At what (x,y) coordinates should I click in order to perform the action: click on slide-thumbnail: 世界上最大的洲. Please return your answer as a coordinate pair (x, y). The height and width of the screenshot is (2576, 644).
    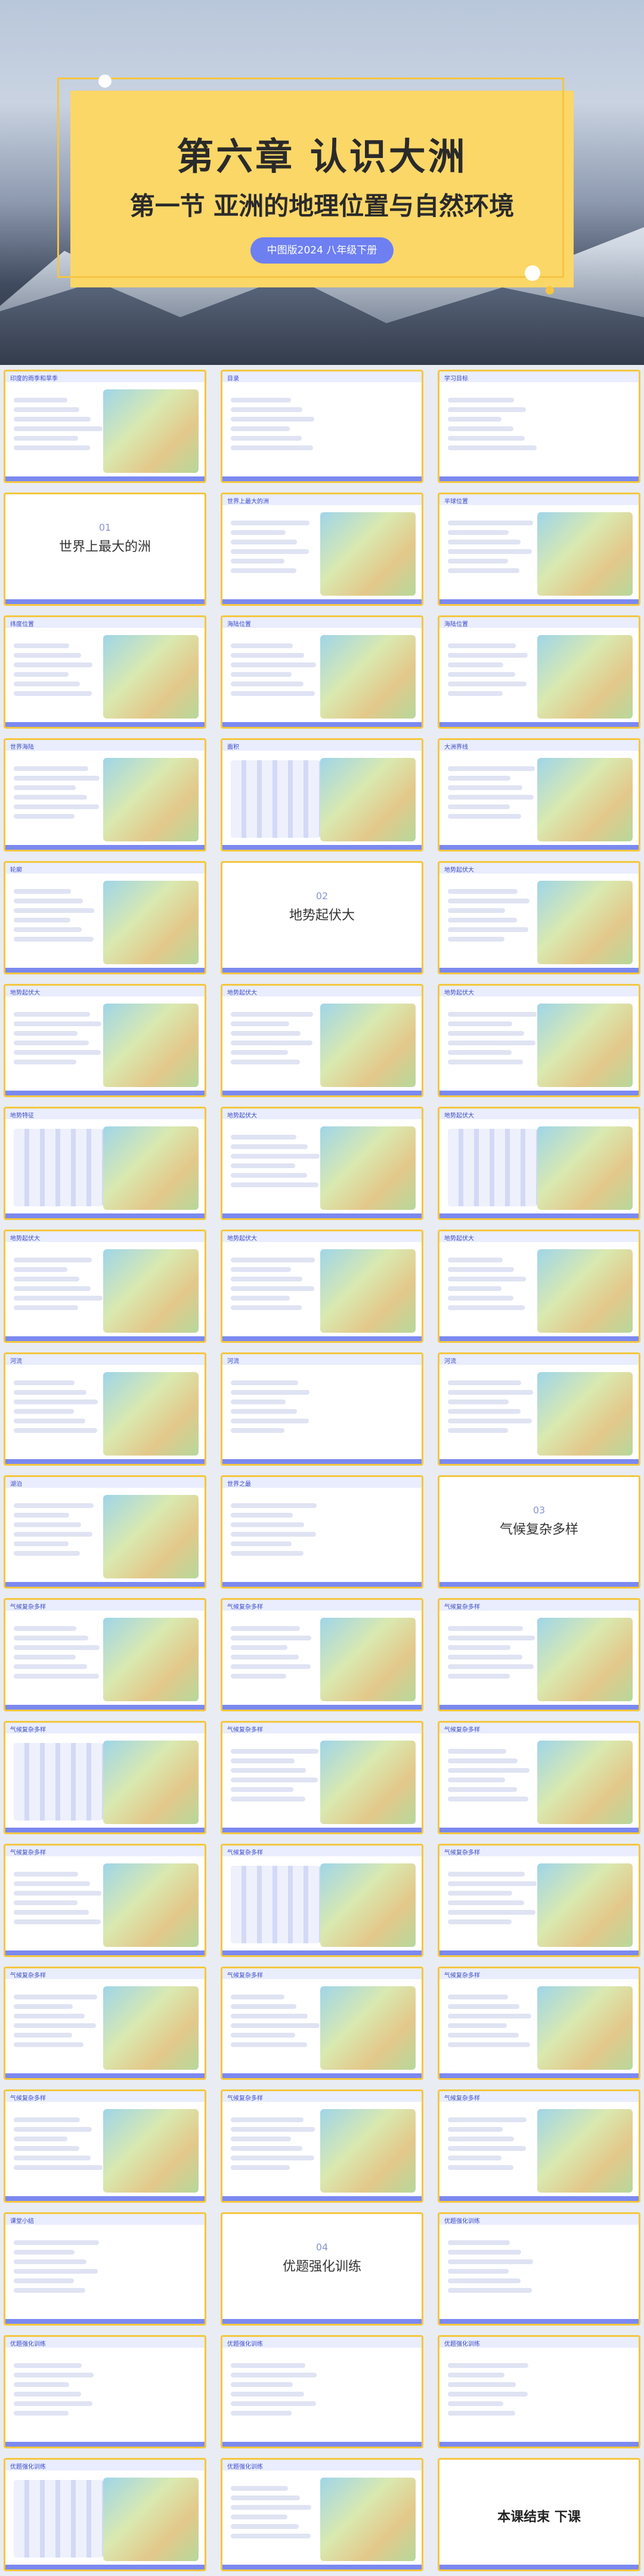
    Looking at the image, I should click on (322, 550).